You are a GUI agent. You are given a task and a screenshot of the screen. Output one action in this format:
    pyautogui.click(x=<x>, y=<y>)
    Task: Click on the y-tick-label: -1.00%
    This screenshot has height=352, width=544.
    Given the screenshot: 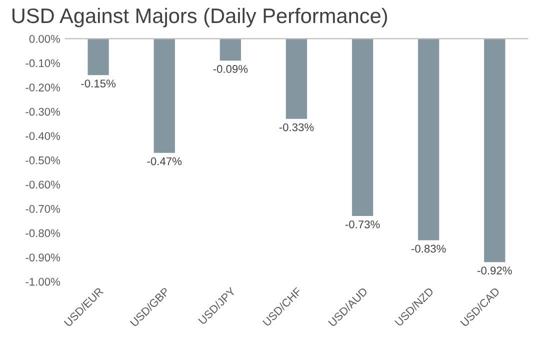 What is the action you would take?
    pyautogui.click(x=43, y=282)
    